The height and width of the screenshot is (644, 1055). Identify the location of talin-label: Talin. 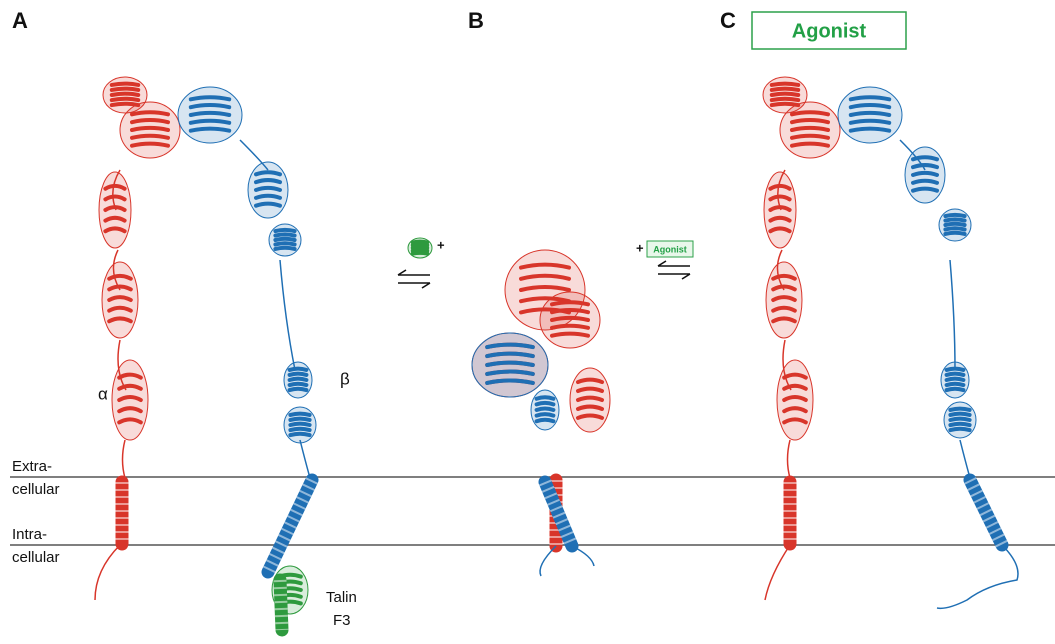
(341, 597).